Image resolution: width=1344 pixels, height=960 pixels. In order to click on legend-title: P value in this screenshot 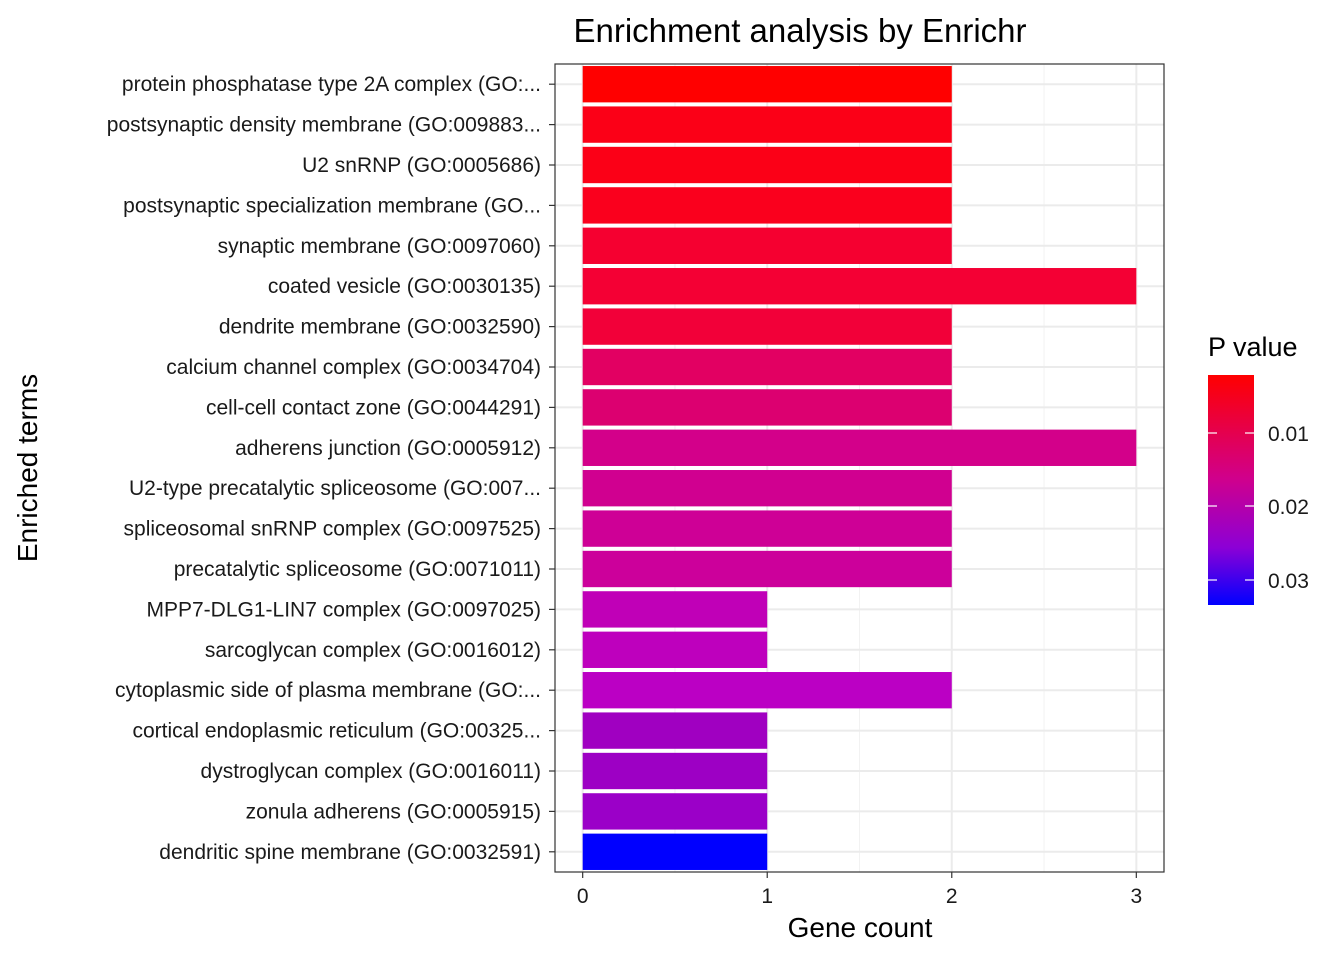, I will do `click(1253, 347)`.